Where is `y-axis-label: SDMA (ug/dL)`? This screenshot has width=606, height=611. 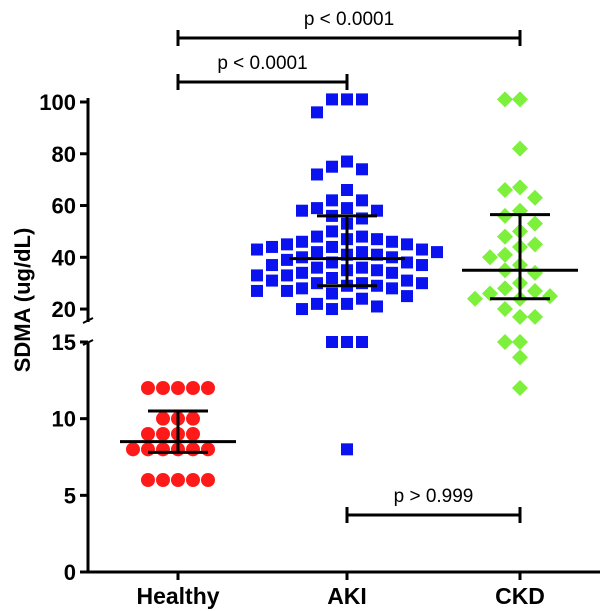
y-axis-label: SDMA (ug/dL) is located at coordinates (22, 300).